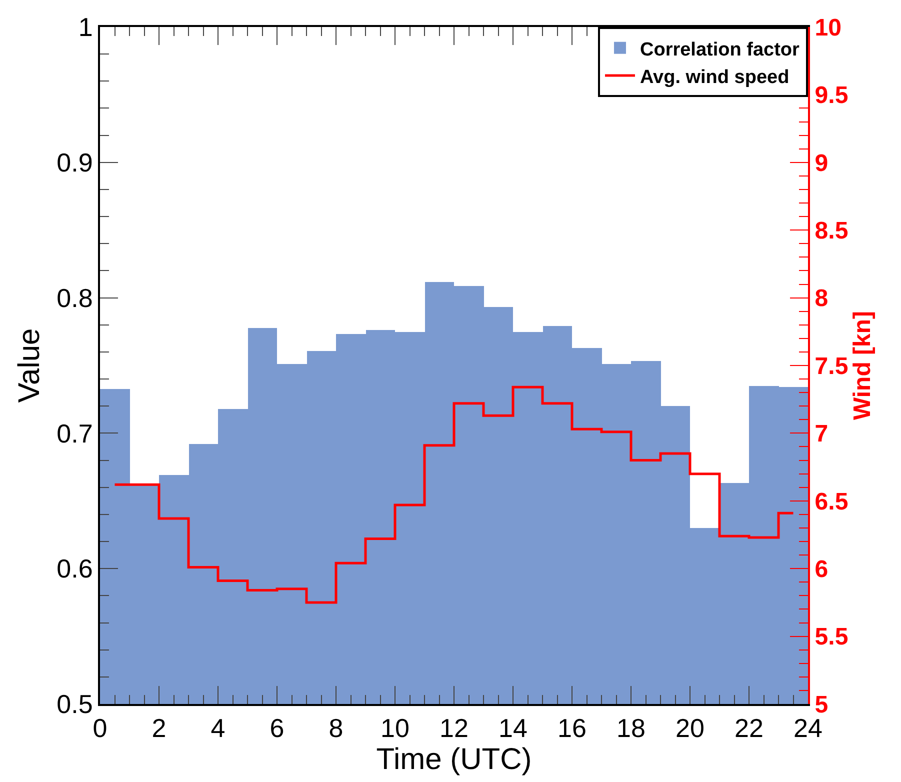 Image resolution: width=901 pixels, height=782 pixels. Describe the element at coordinates (821, 434) in the screenshot. I see `y2-tick-label: 7` at that location.